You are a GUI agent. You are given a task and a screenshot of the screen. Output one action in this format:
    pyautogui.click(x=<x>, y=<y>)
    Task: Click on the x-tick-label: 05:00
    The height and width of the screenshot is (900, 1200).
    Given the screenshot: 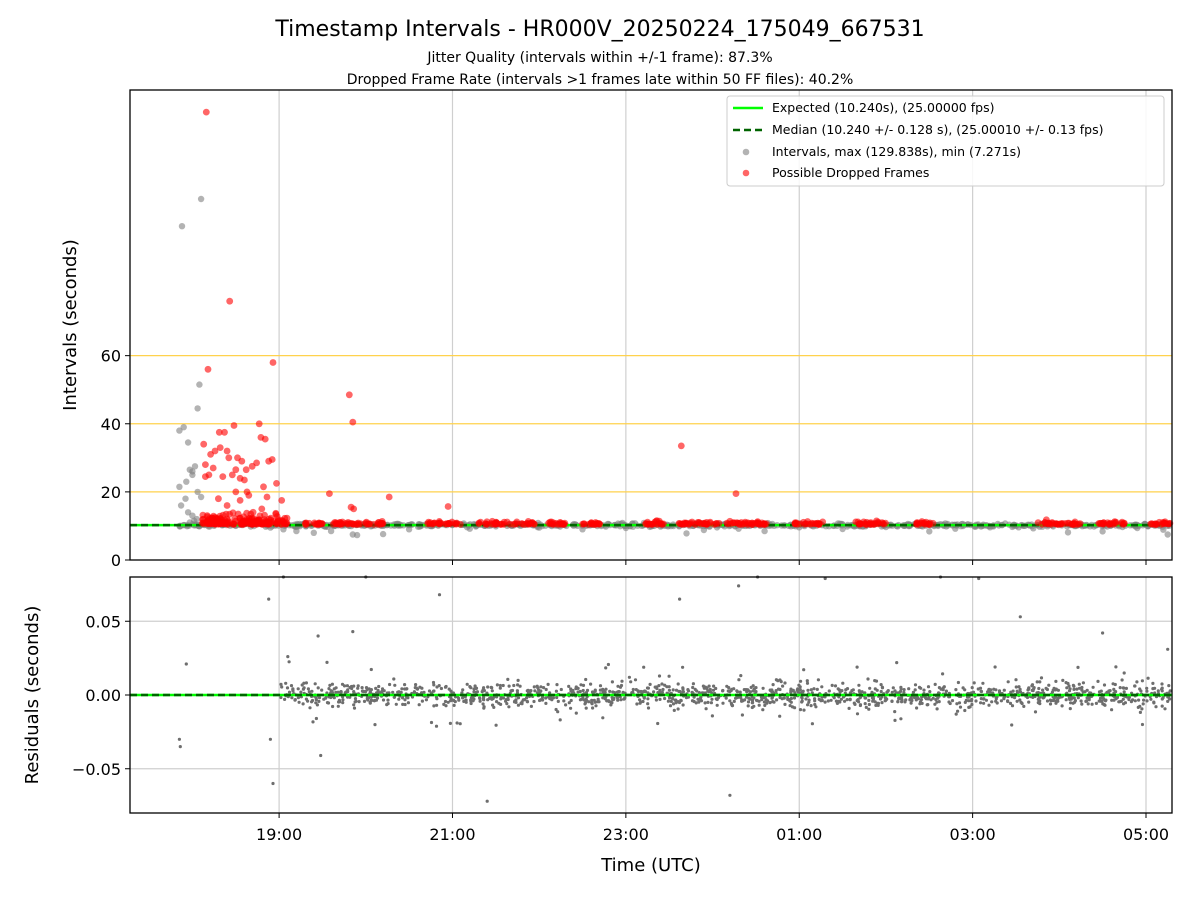 What is the action you would take?
    pyautogui.click(x=1146, y=834)
    